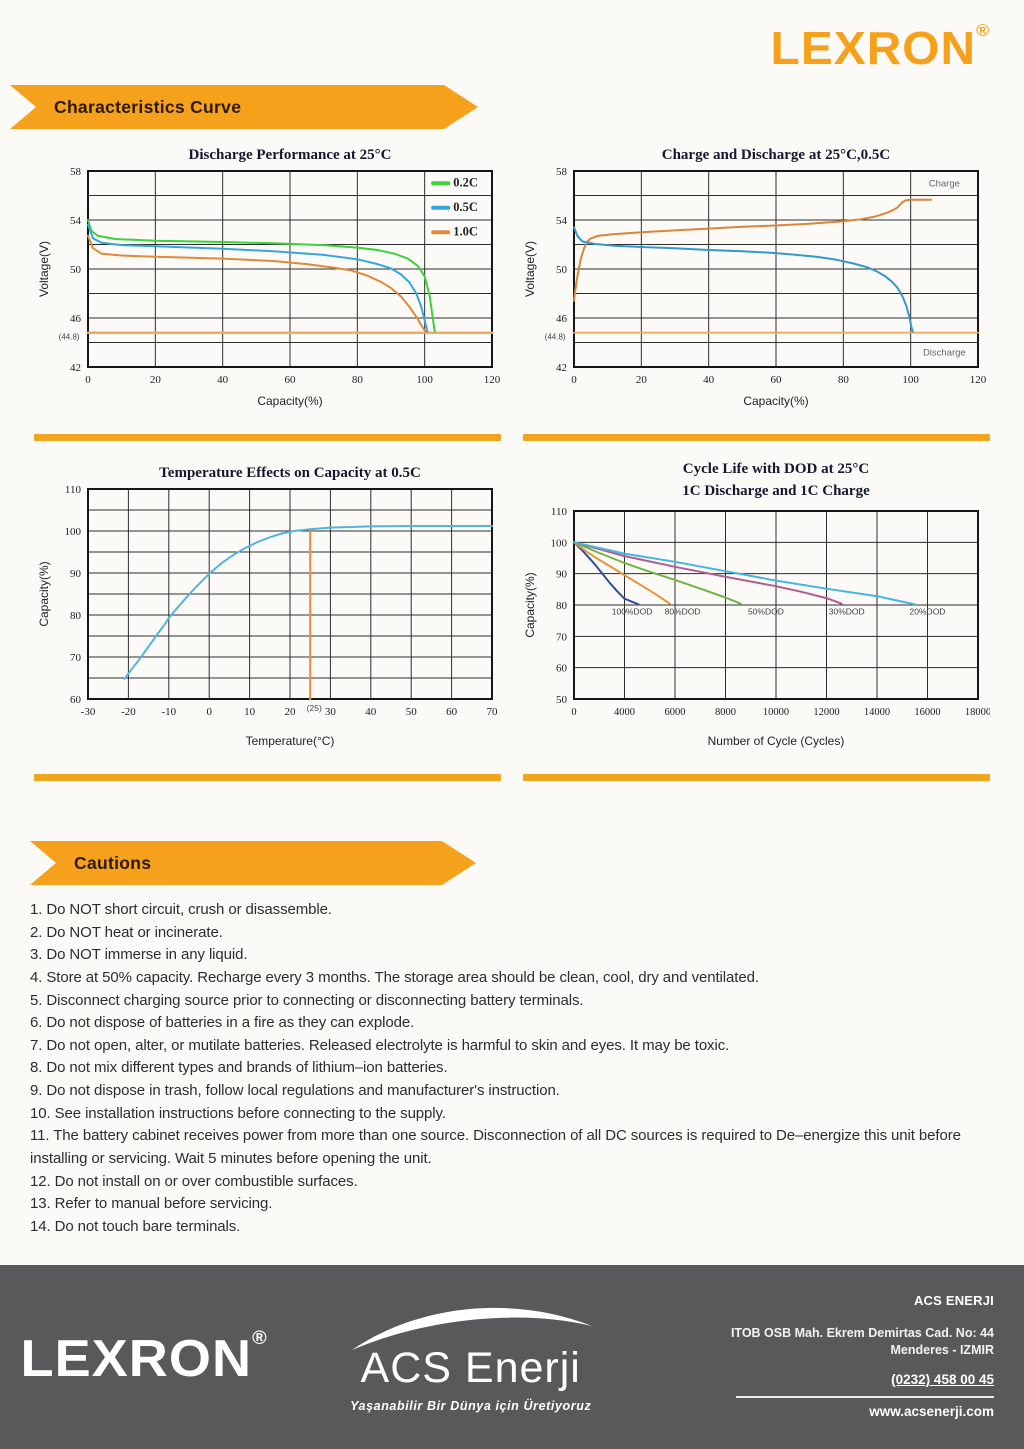 Image resolution: width=1024 pixels, height=1449 pixels. What do you see at coordinates (44, 269) in the screenshot?
I see `svg-text: Voltage(V)` at bounding box center [44, 269].